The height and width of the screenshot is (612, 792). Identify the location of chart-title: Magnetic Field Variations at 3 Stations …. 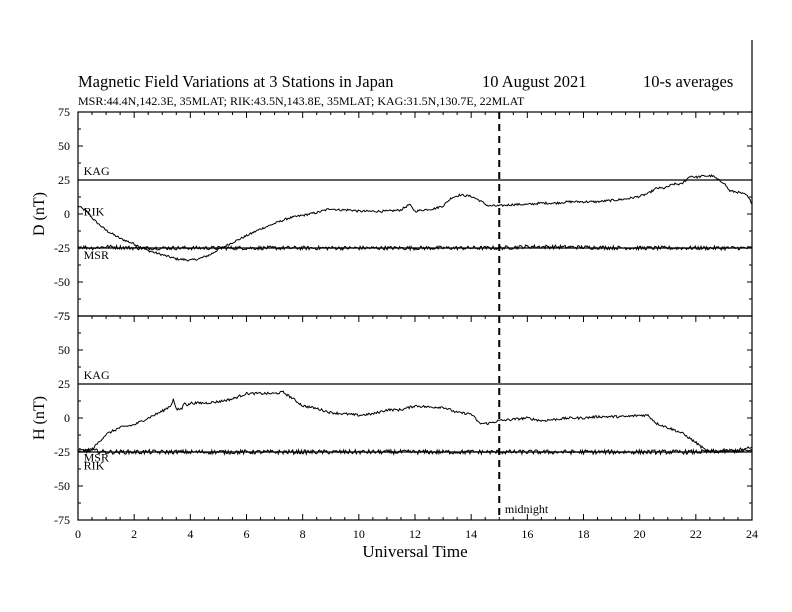
(236, 81).